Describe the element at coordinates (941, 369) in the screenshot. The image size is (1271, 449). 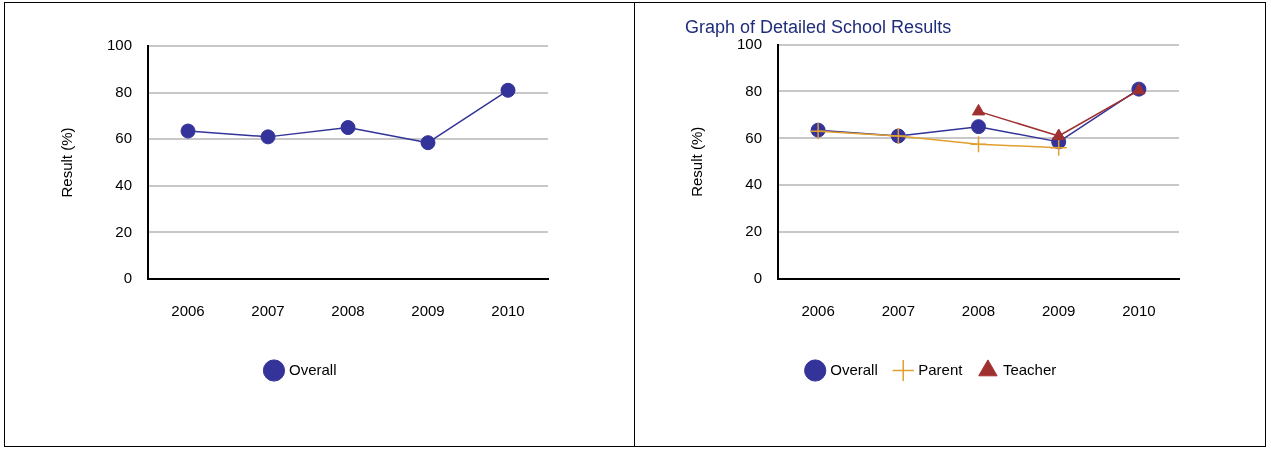
I see `legend-label: Parent` at that location.